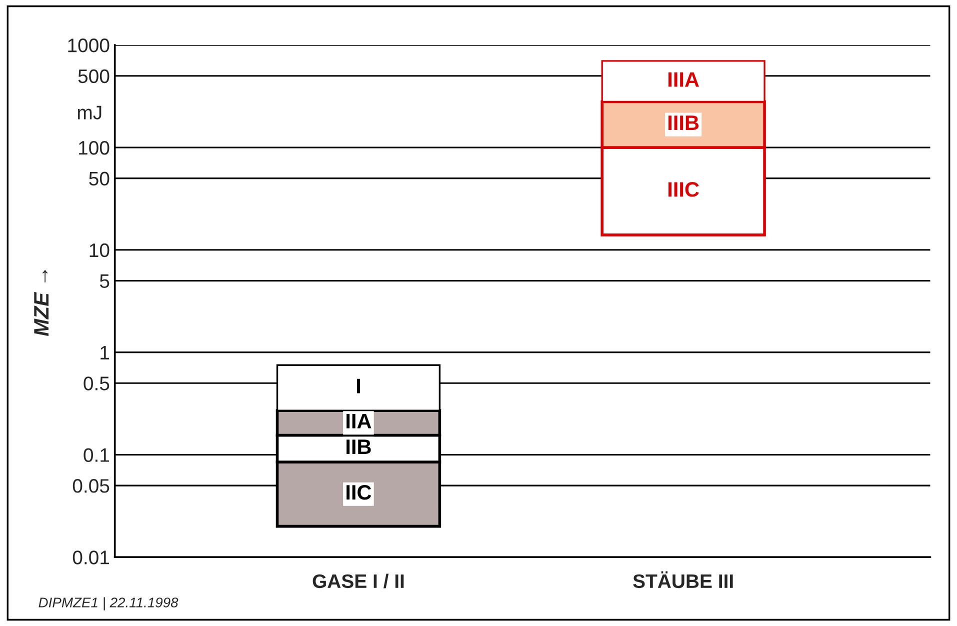  Describe the element at coordinates (99, 179) in the screenshot. I see `y-tick-label: 50` at that location.